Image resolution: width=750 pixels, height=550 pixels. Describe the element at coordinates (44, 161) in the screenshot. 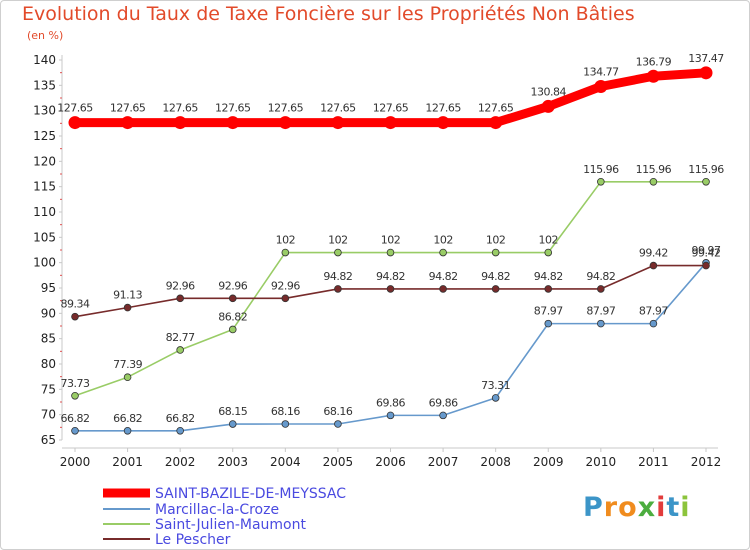

I see `y-tick-label: 120` at that location.